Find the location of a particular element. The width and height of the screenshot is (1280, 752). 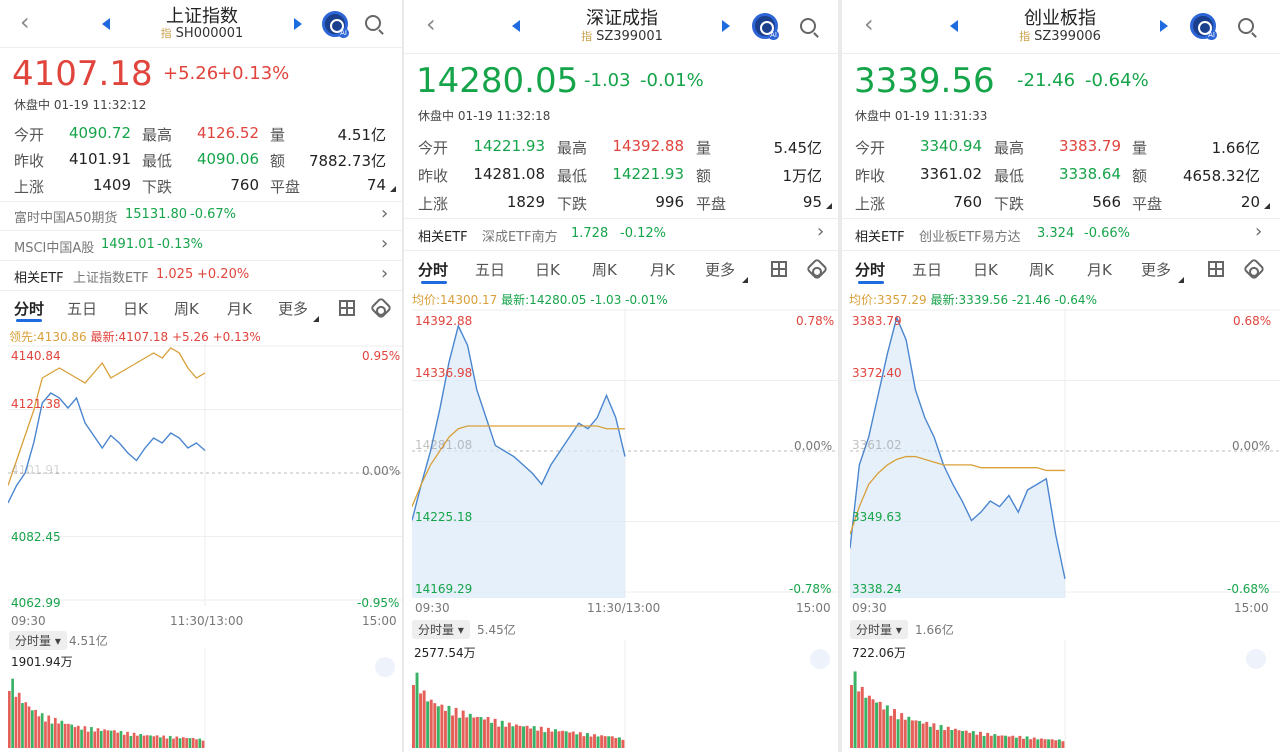

legend-latest: 最新:4107.18 is located at coordinates (129, 337).